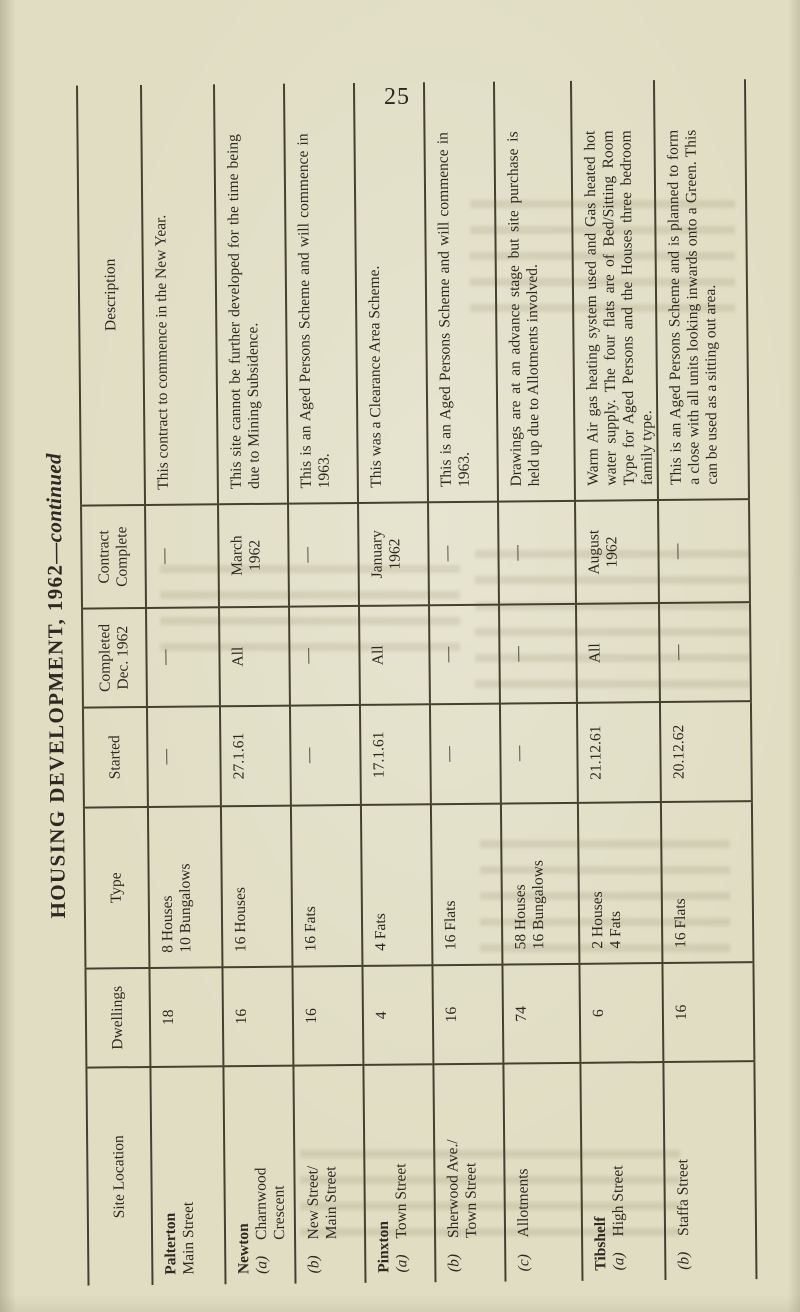 Image resolution: width=800 pixels, height=1312 pixels. Describe the element at coordinates (398, 1015) in the screenshot. I see `dwellings-cell: 4` at that location.